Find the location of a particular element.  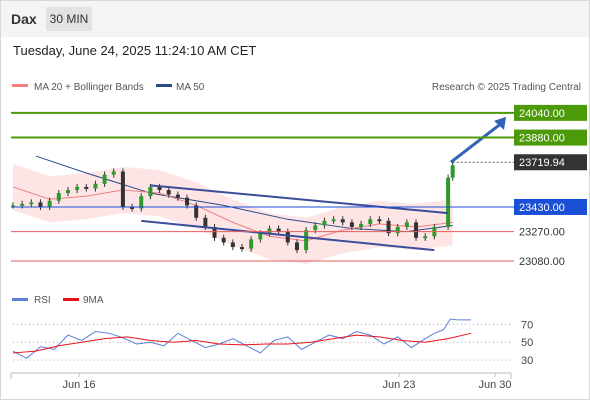

pivot-tag is located at coordinates (550, 206).